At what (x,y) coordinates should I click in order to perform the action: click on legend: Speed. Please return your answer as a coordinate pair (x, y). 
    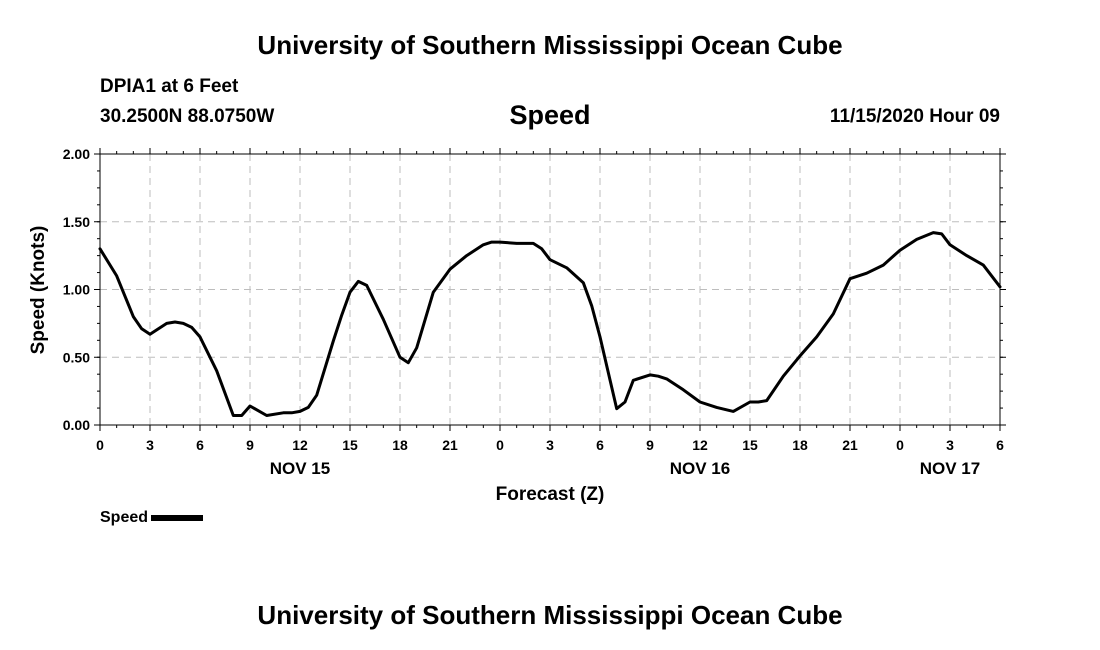
    Looking at the image, I should click on (152, 518).